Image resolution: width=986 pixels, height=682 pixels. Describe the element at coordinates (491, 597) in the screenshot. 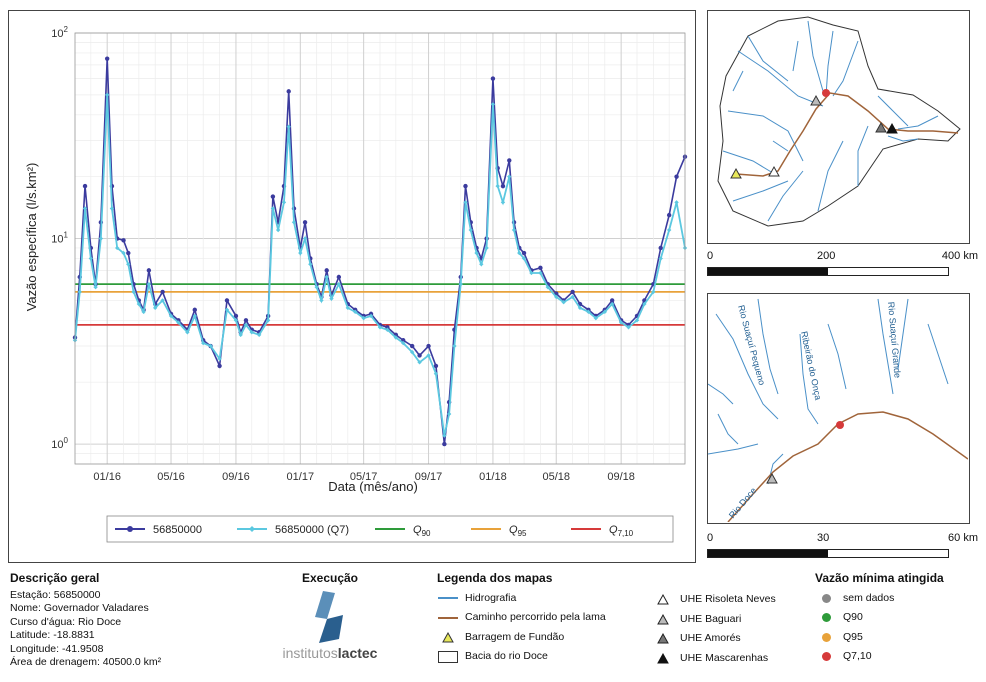

I see `legend-hydrography-label: Hidrografia` at that location.